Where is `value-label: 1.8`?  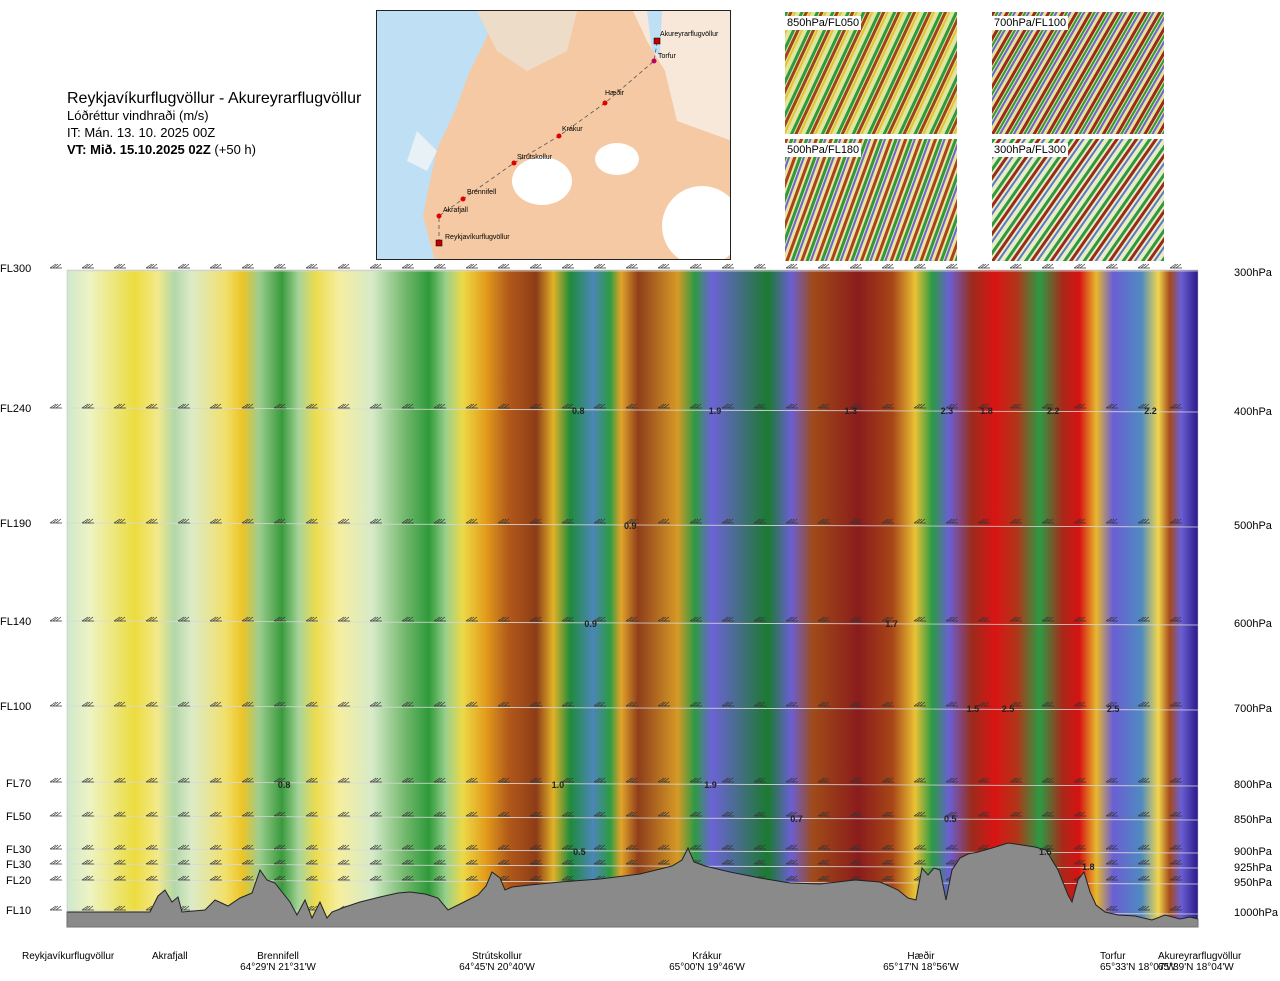 value-label: 1.8 is located at coordinates (986, 411).